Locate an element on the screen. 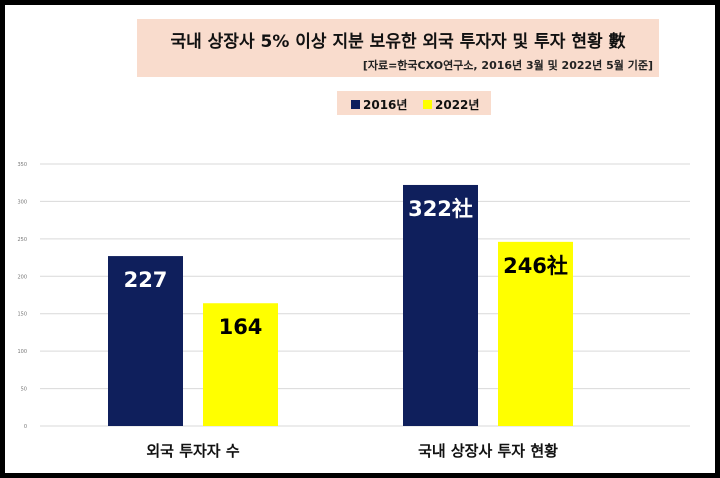  y-tick-label-350: 350 is located at coordinates (22, 165).